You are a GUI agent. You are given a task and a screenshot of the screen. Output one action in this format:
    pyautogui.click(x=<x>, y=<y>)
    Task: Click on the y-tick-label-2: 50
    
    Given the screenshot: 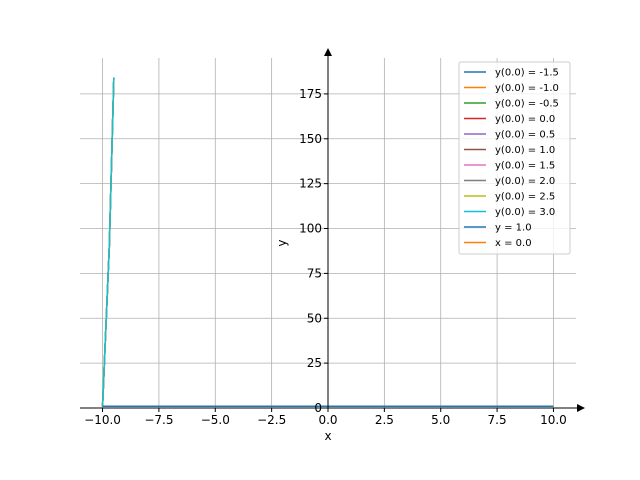 What is the action you would take?
    pyautogui.click(x=314, y=318)
    